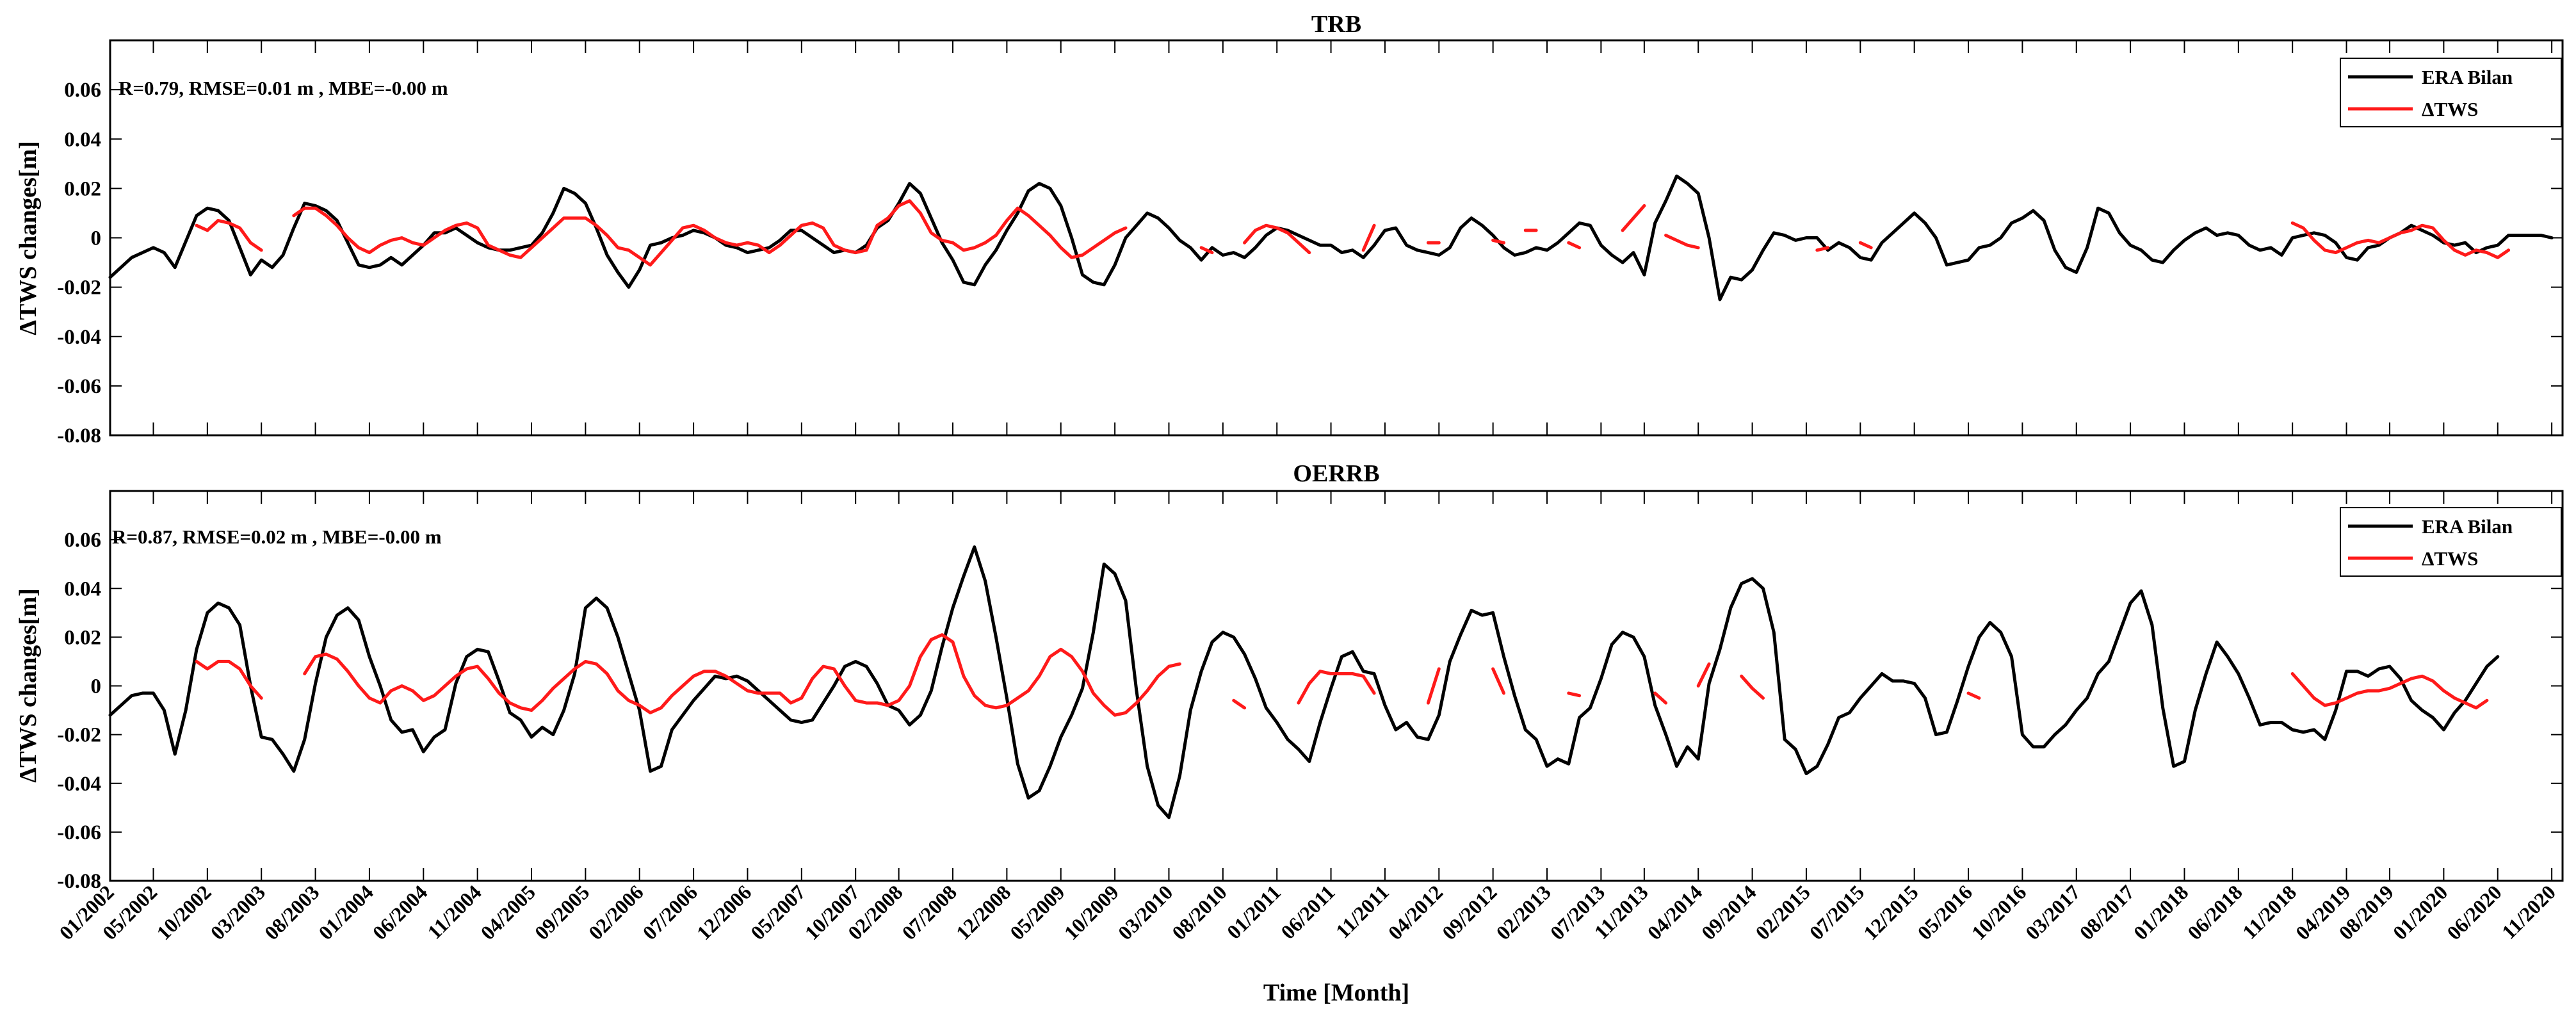  What do you see at coordinates (283, 88) in the screenshot?
I see `stats-annotation: R=0.79, RMSE=0.01 m , MBE=-0.00 m` at bounding box center [283, 88].